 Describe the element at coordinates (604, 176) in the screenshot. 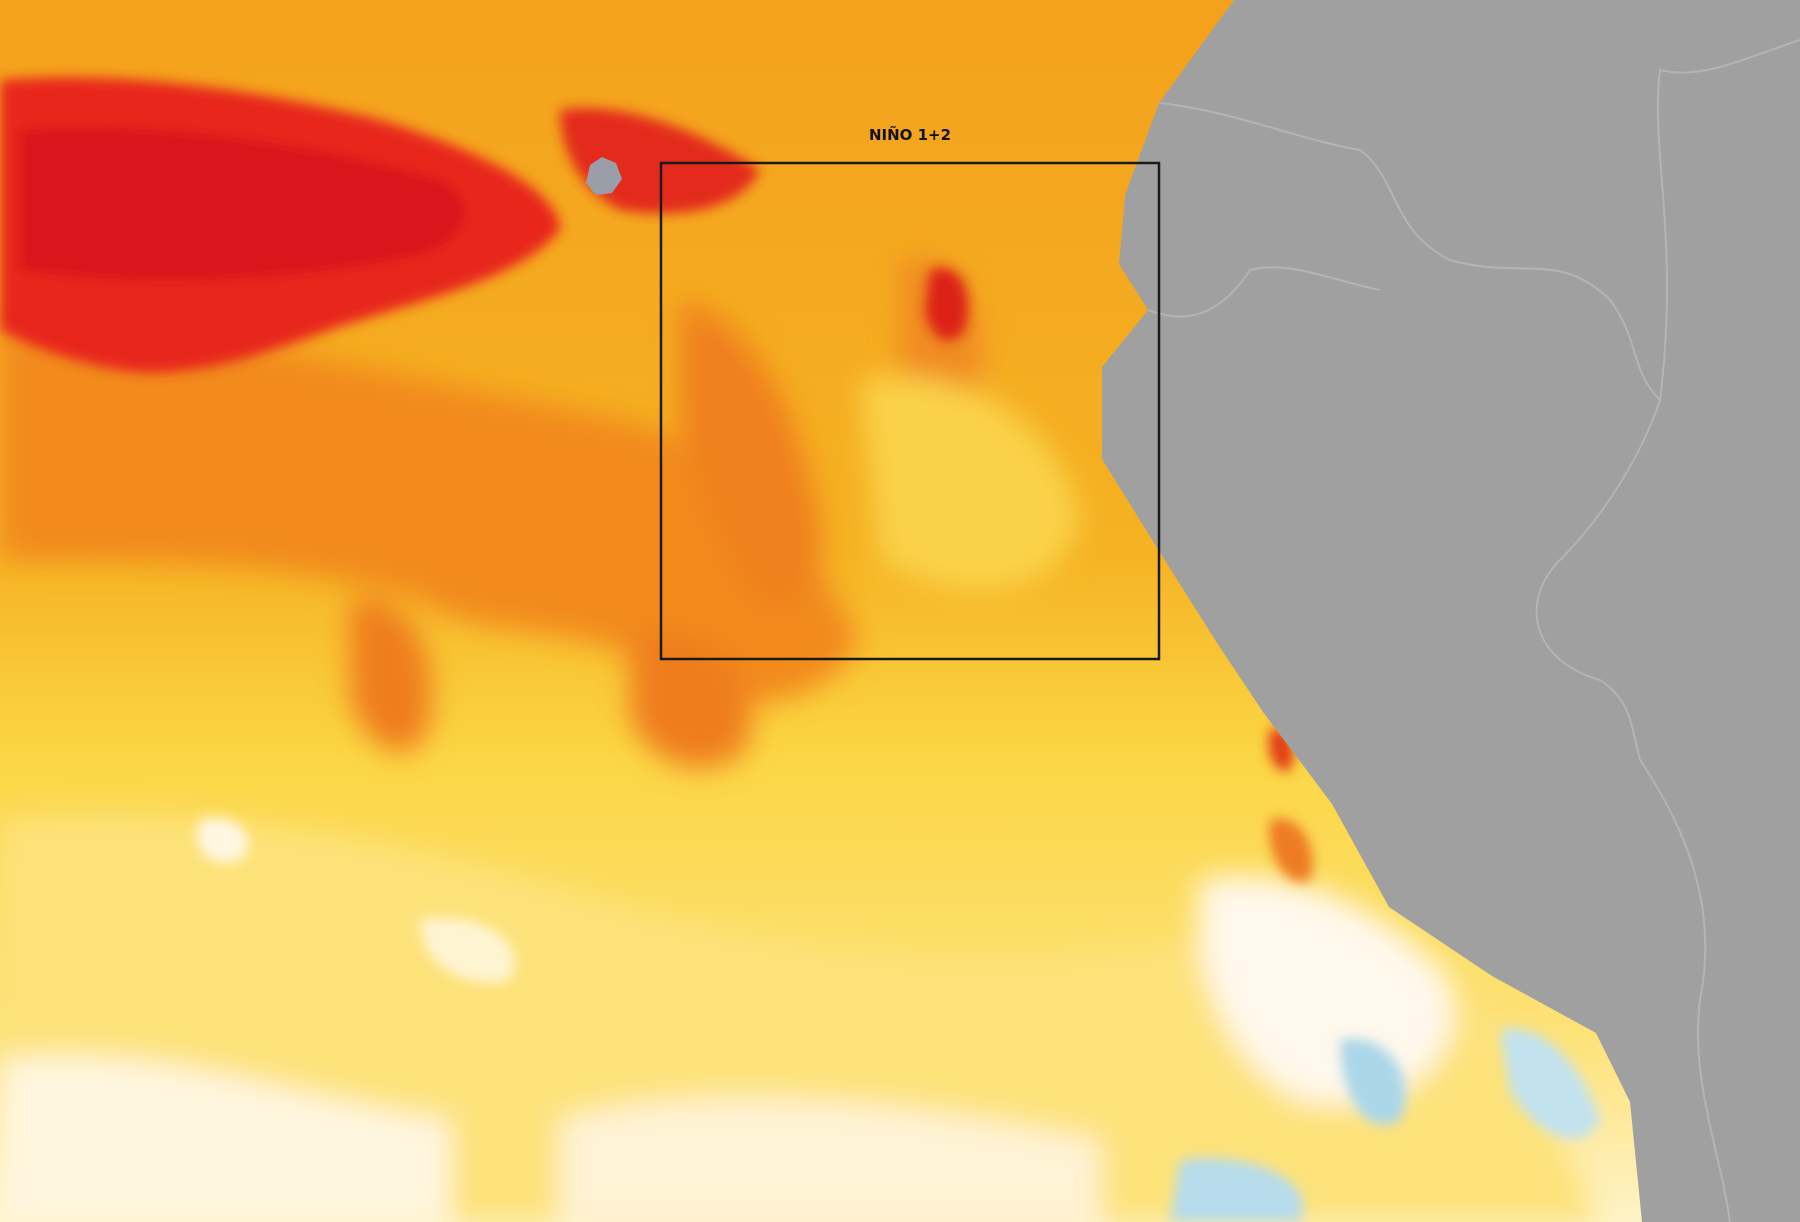

I see `islands` at that location.